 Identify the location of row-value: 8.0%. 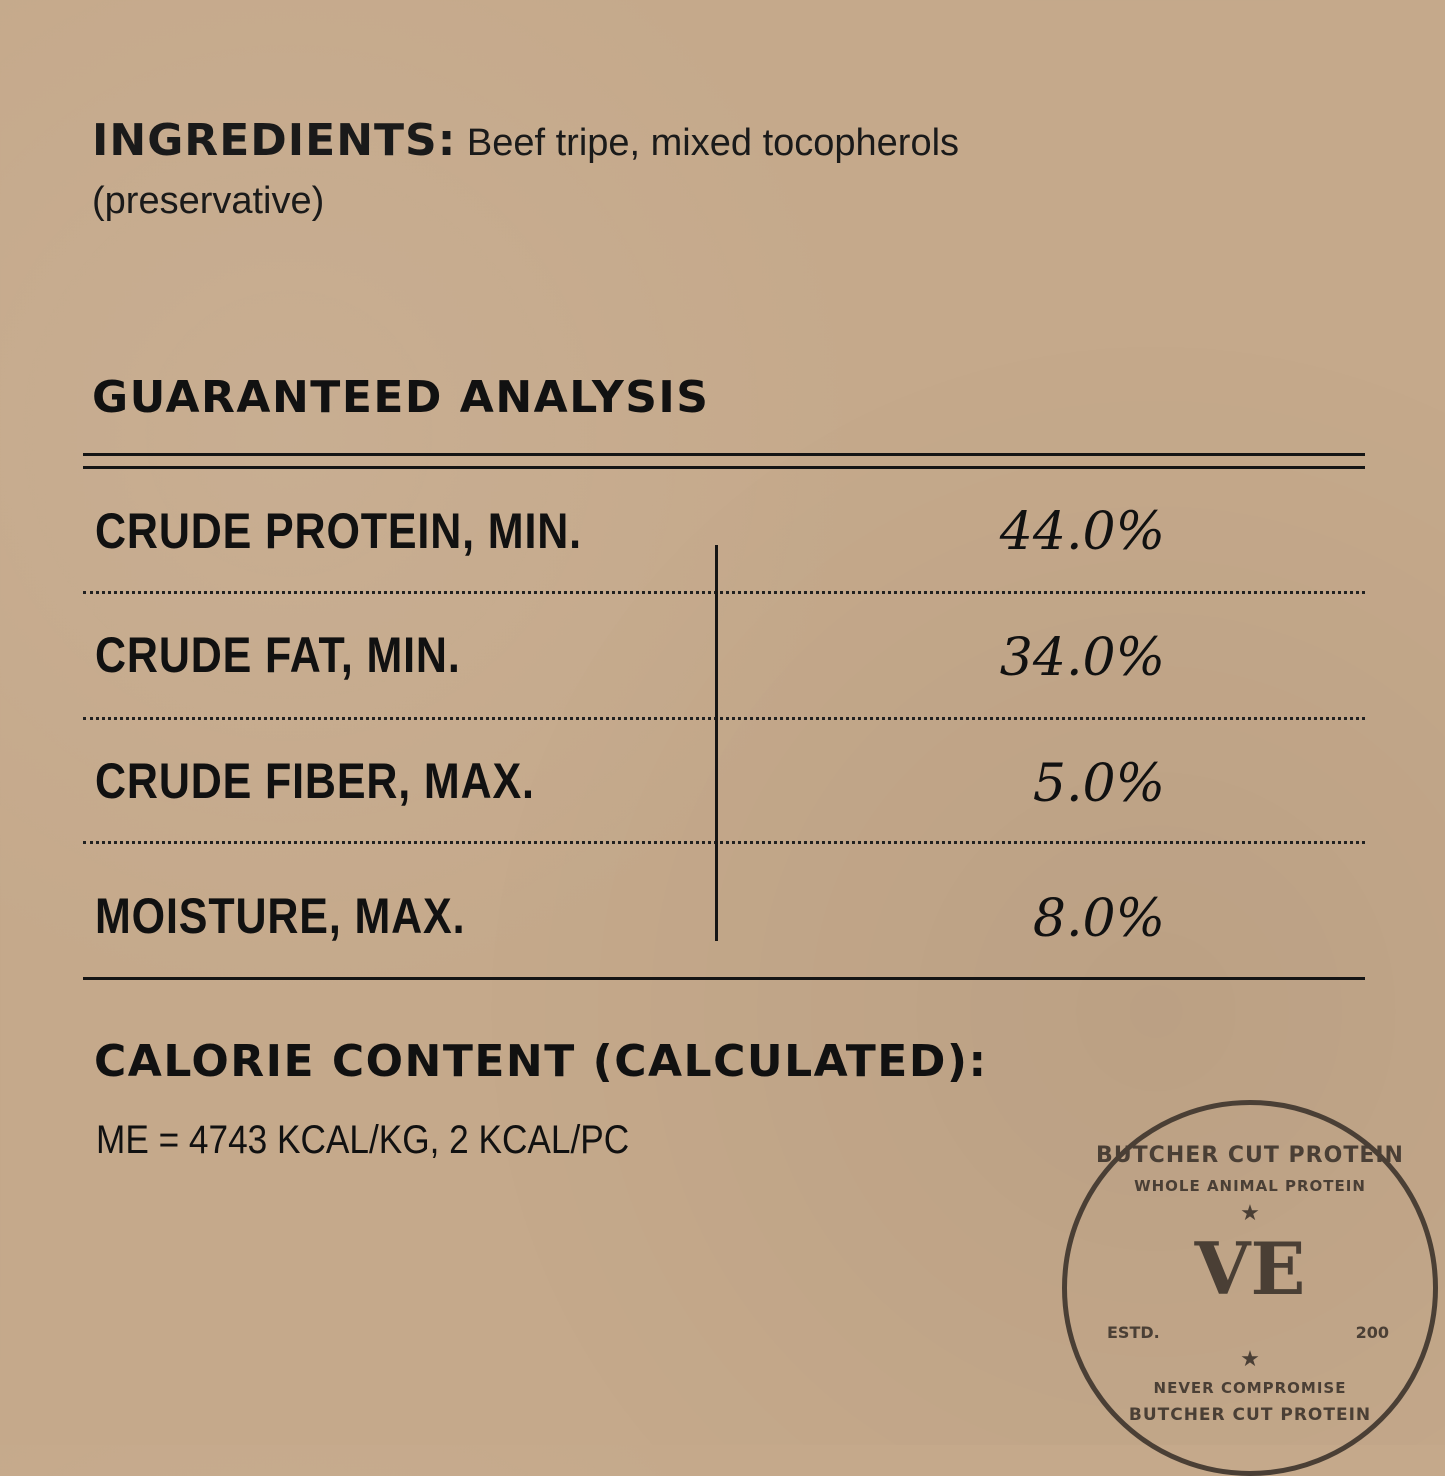
(1098, 919).